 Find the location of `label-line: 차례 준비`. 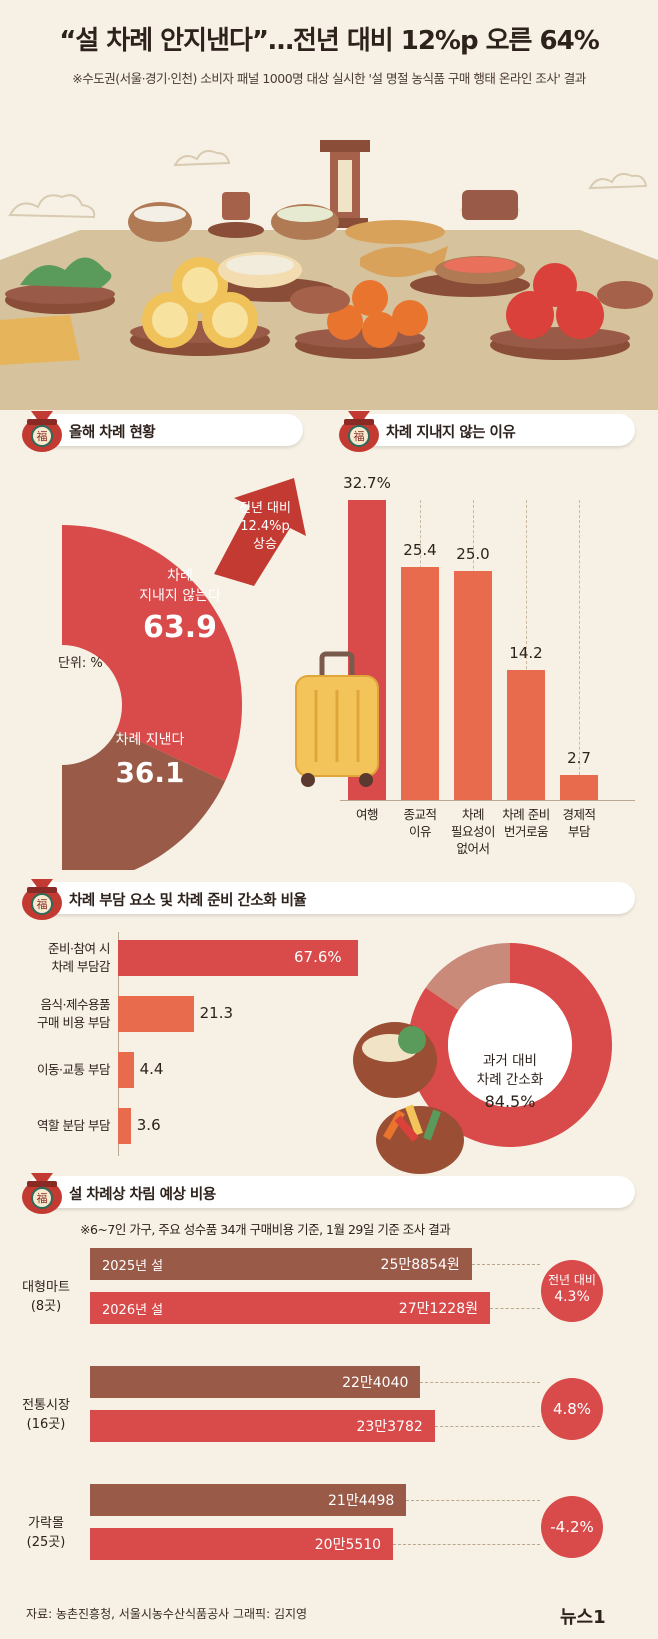

label-line: 차례 준비 is located at coordinates (526, 814).